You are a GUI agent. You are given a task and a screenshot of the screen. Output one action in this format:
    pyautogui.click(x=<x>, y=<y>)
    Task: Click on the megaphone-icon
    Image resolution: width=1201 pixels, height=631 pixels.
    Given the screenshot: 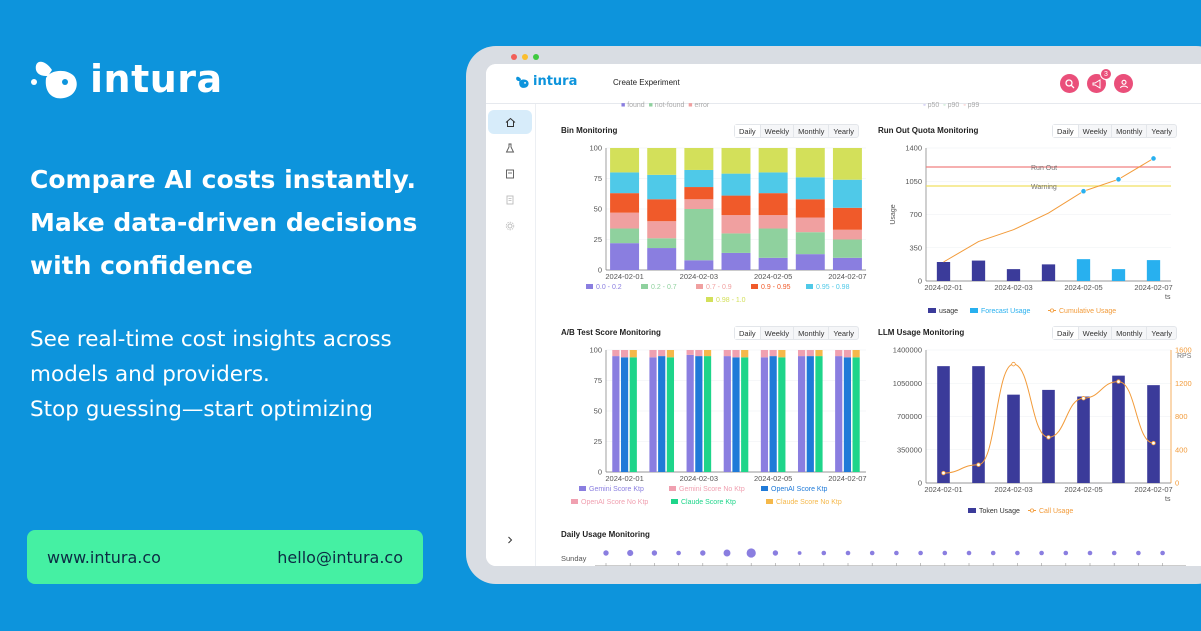 What is the action you would take?
    pyautogui.click(x=1096, y=83)
    